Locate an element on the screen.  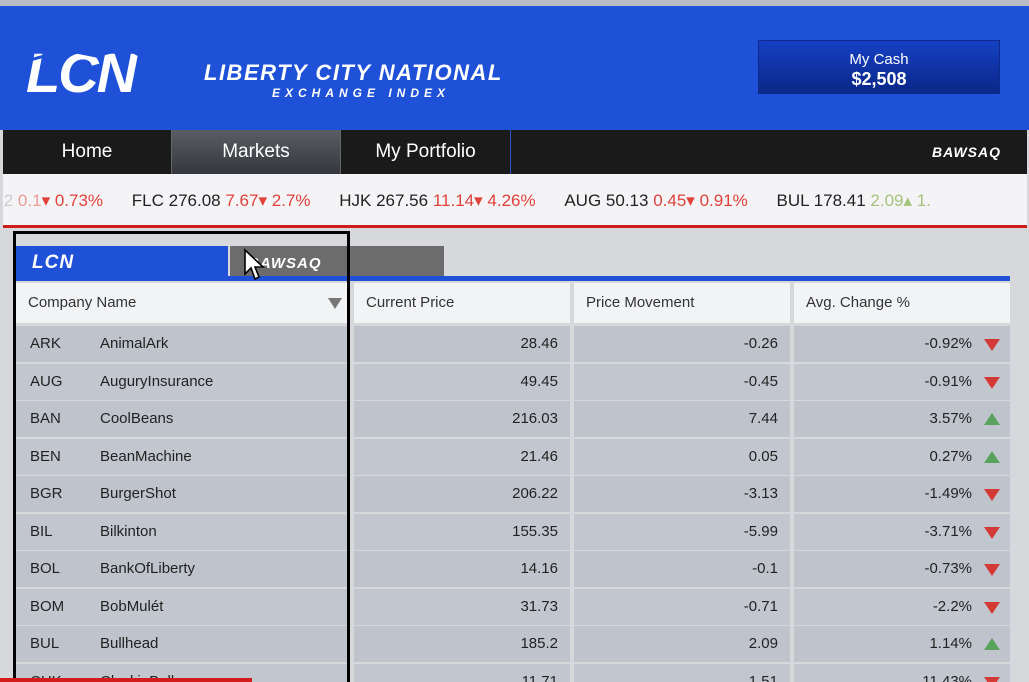
cell-company: CHK CluckinBell is located at coordinates (183, 672).